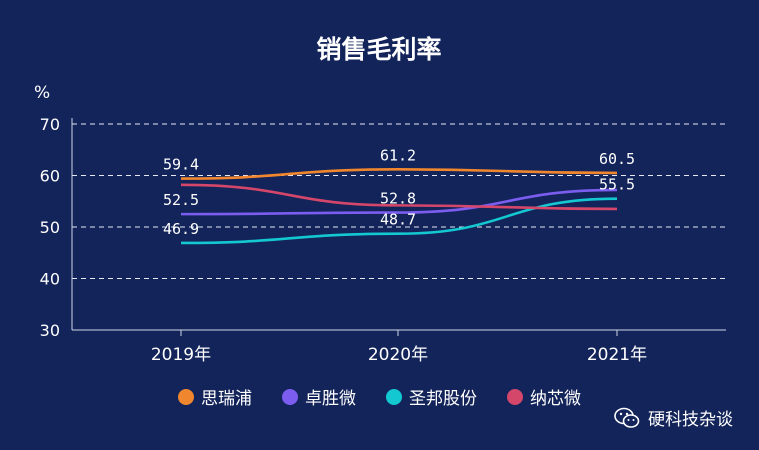 This screenshot has height=450, width=759. I want to click on legend-item: 纳芯微, so click(544, 396).